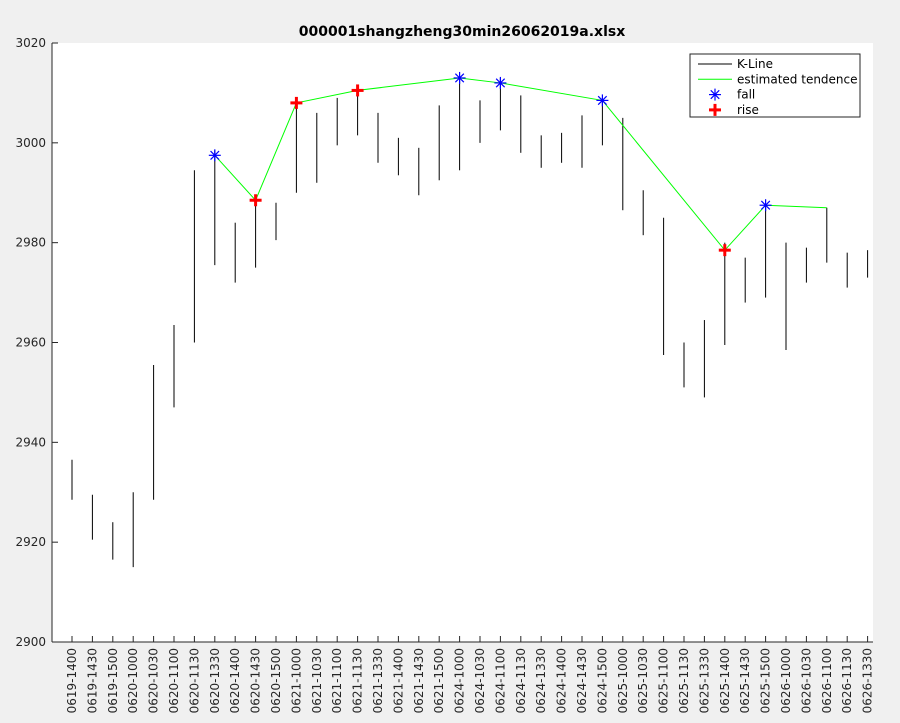 This screenshot has width=900, height=723. What do you see at coordinates (276, 680) in the screenshot?
I see `x-tick-label: 0620-1500` at bounding box center [276, 680].